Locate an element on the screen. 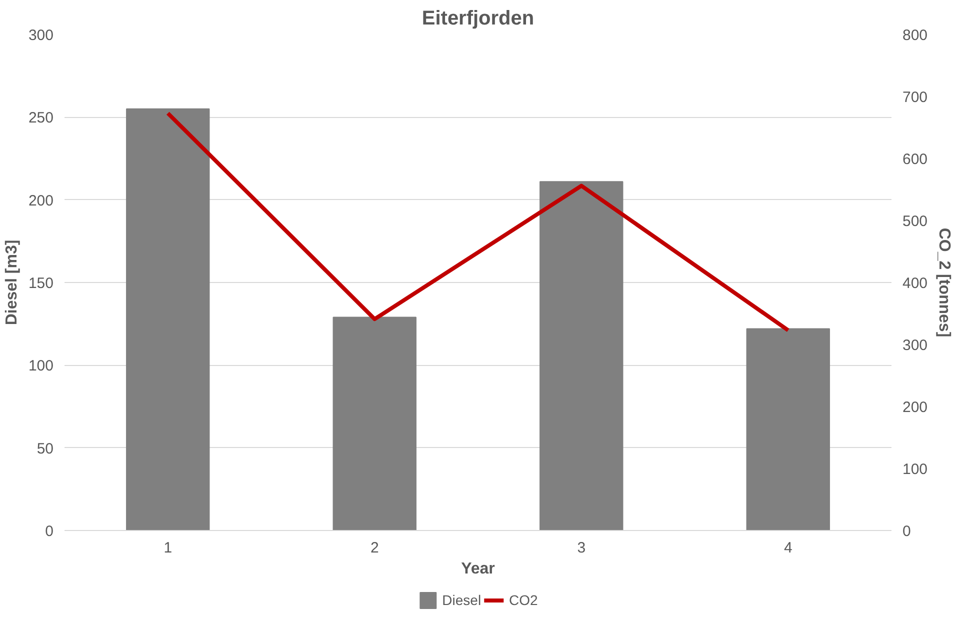 Image resolution: width=965 pixels, height=631 pixels. y2-tick-label: 600 is located at coordinates (915, 159).